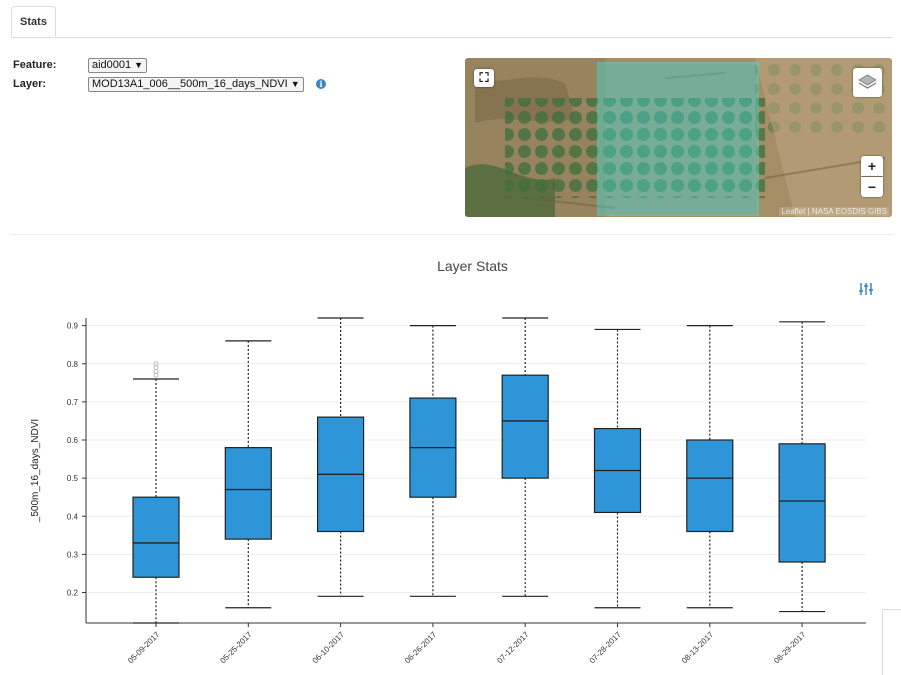 The height and width of the screenshot is (675, 901). Describe the element at coordinates (156, 364) in the screenshot. I see `outlier-point` at that location.